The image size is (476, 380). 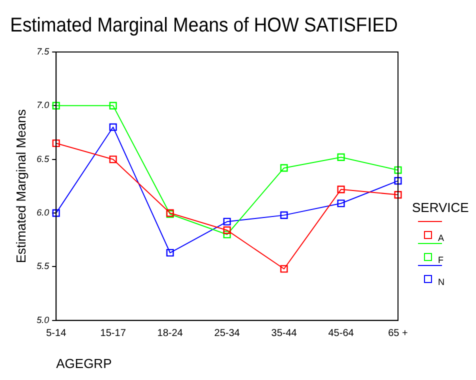 What do you see at coordinates (440, 207) in the screenshot?
I see `legend-title: SERVICE` at bounding box center [440, 207].